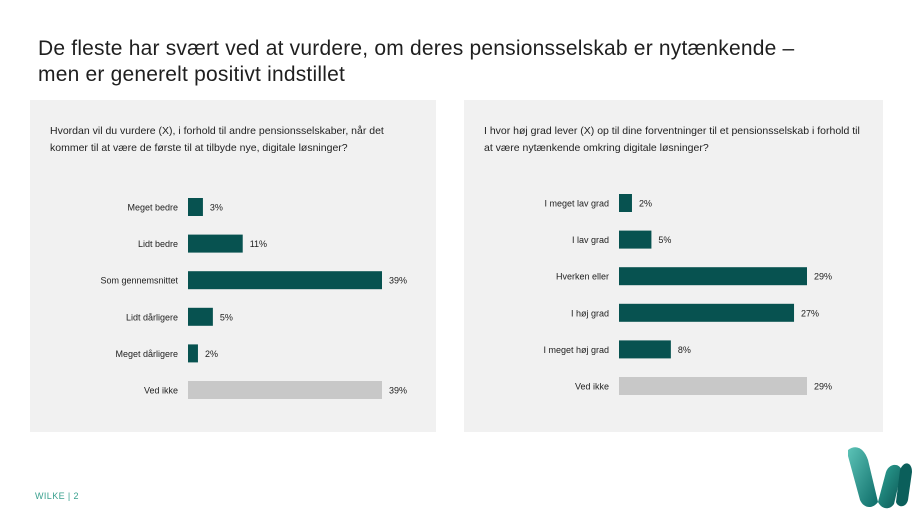 The width and height of the screenshot is (913, 514). Describe the element at coordinates (590, 313) in the screenshot. I see `category-label: I høj grad` at that location.